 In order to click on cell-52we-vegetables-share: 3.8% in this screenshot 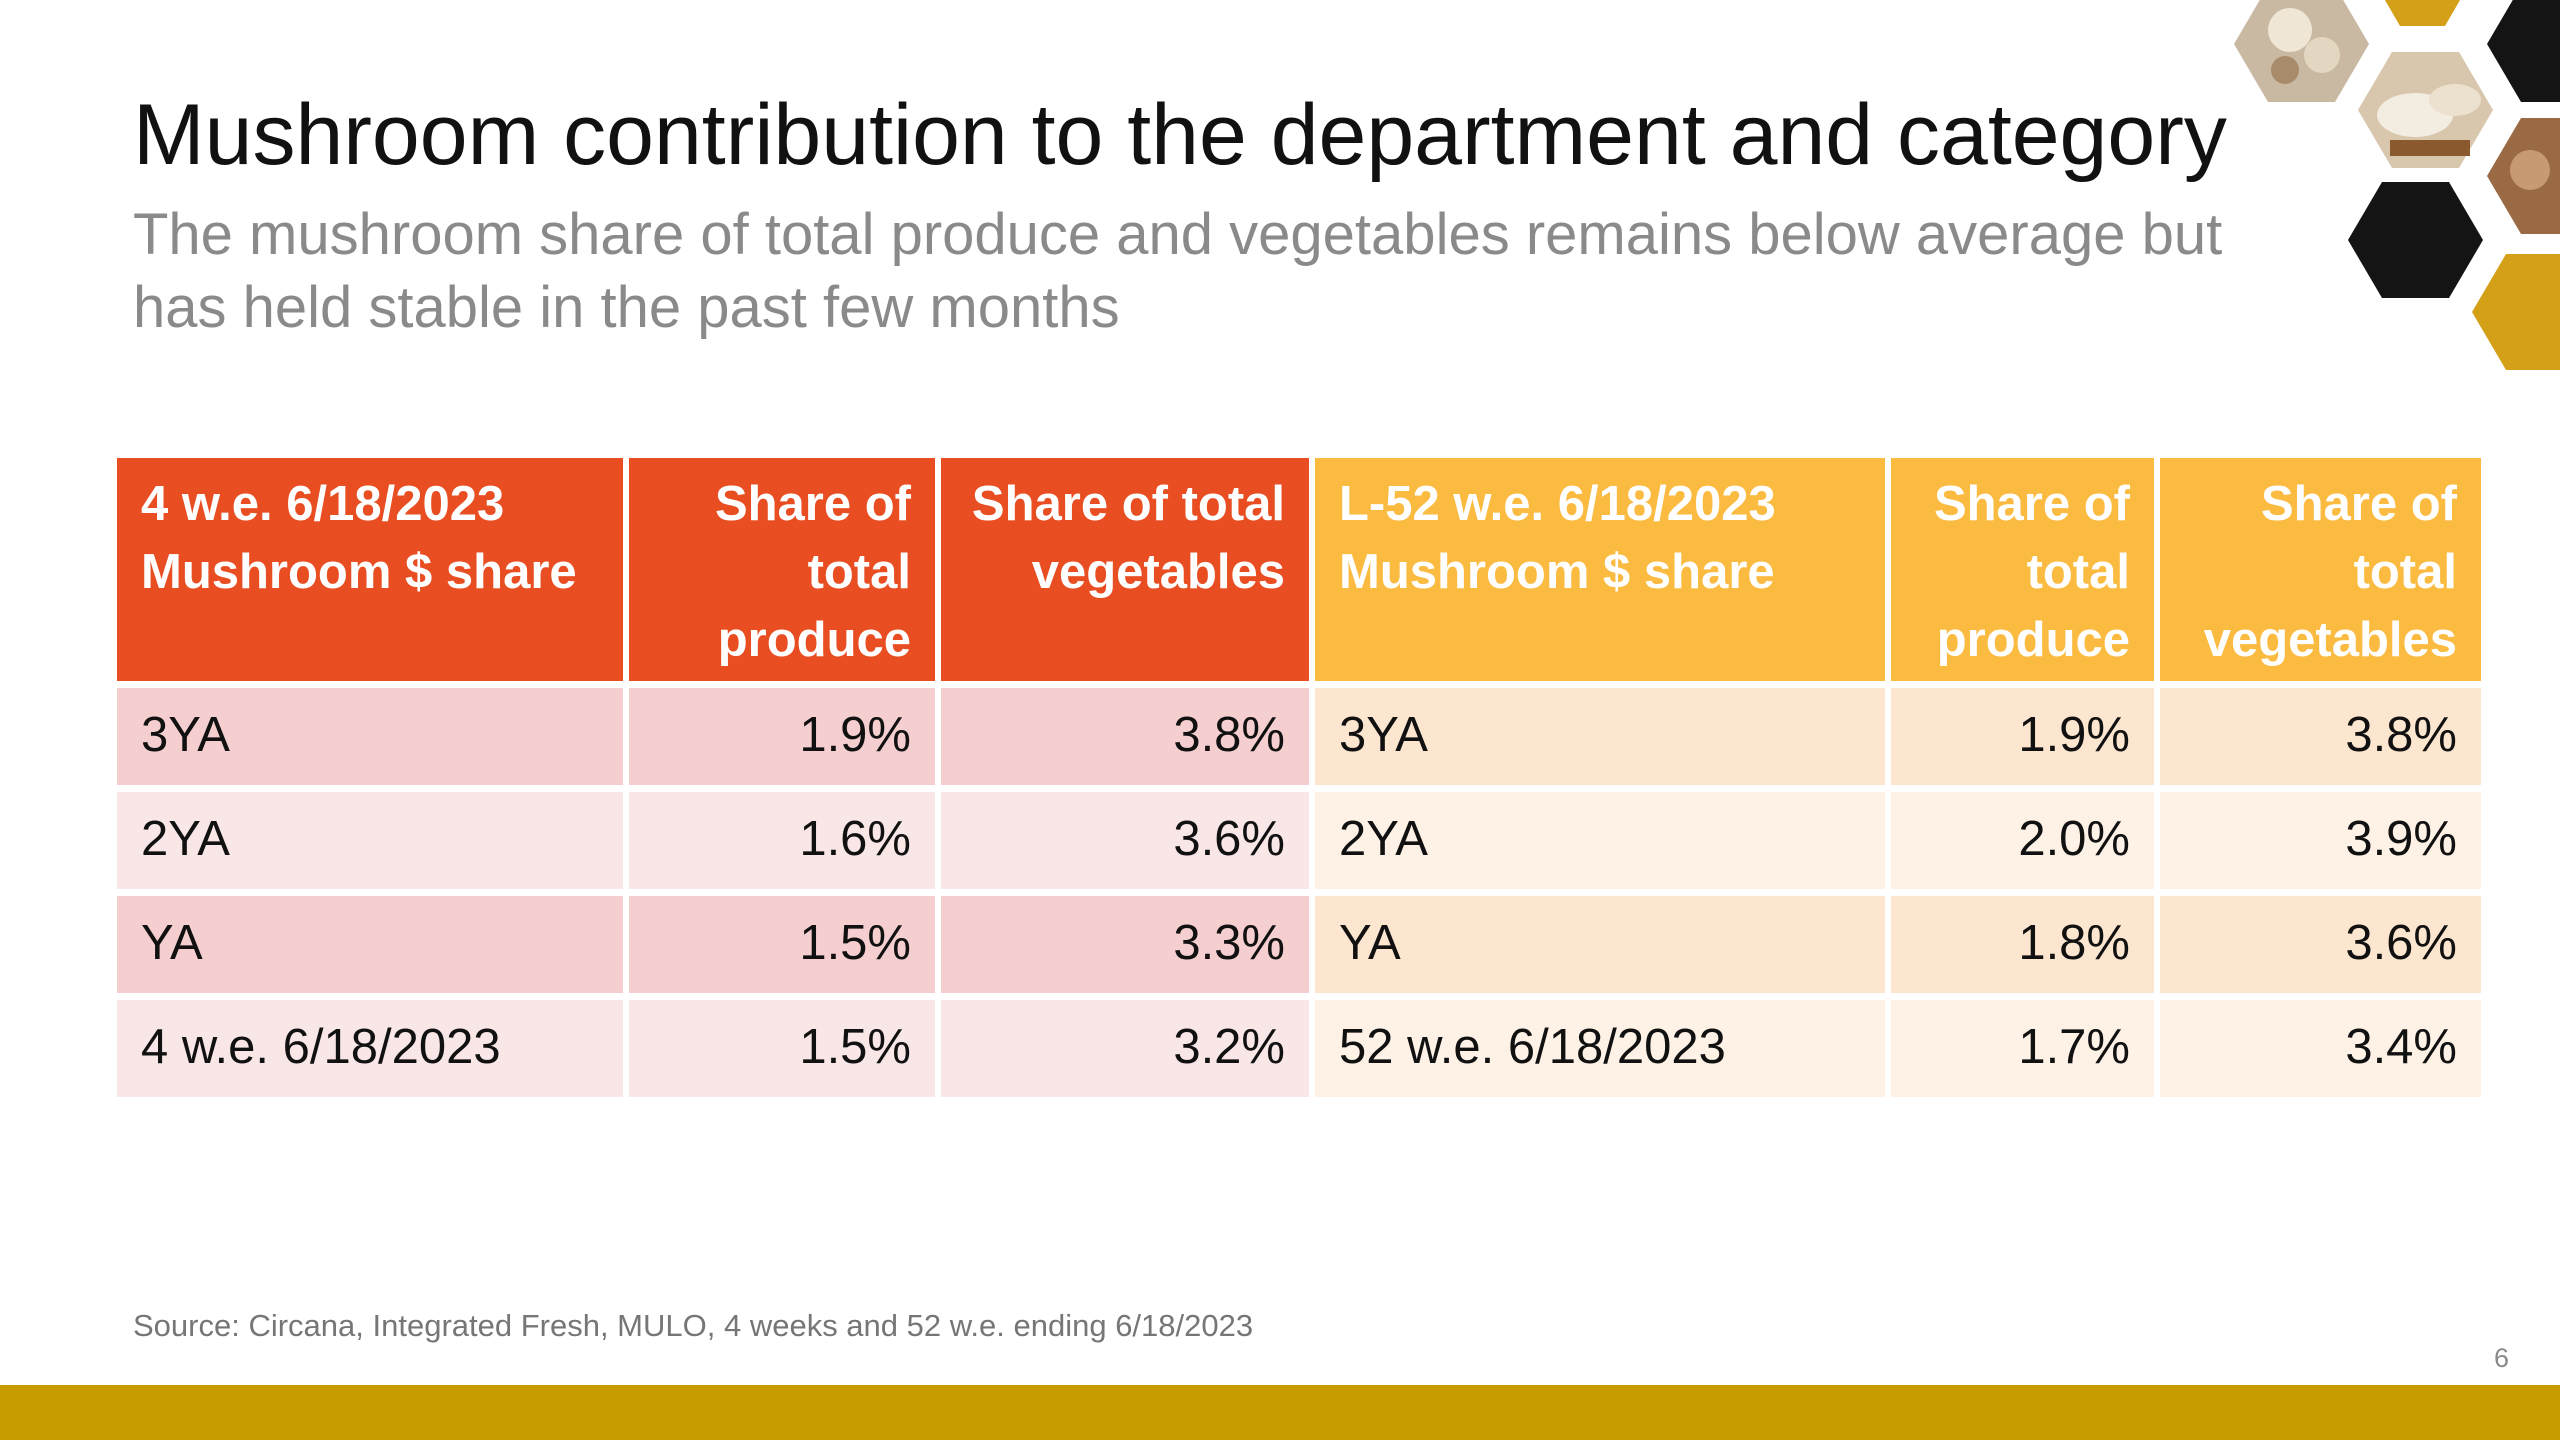, I will do `click(2320, 736)`.